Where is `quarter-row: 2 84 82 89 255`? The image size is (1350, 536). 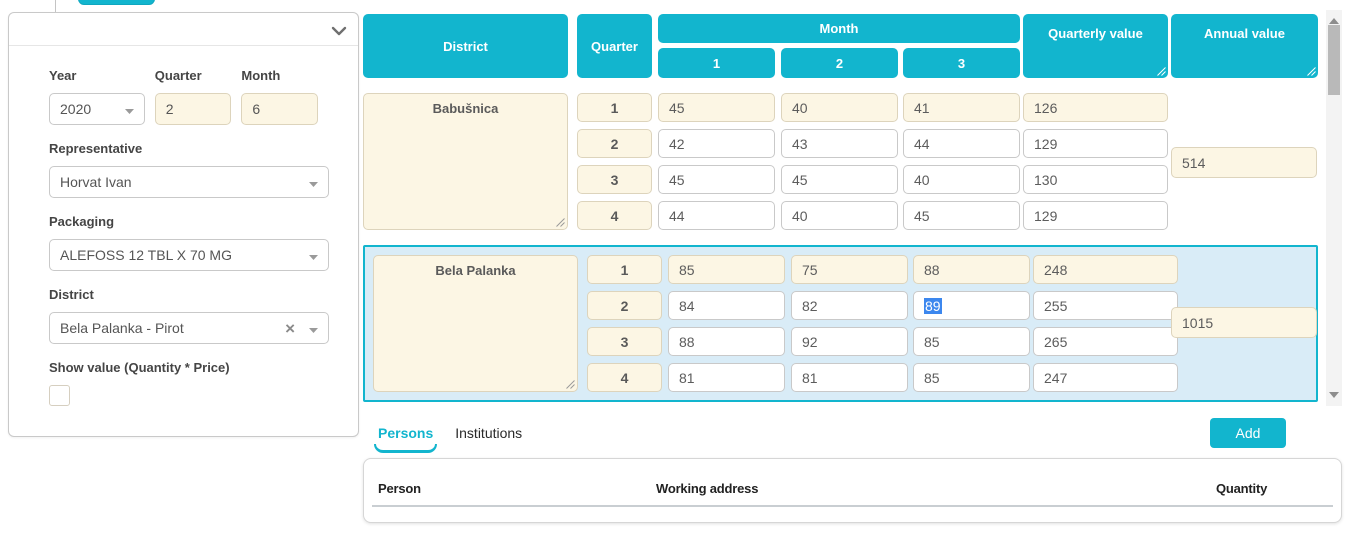 quarter-row: 2 84 82 89 255 is located at coordinates (882, 305).